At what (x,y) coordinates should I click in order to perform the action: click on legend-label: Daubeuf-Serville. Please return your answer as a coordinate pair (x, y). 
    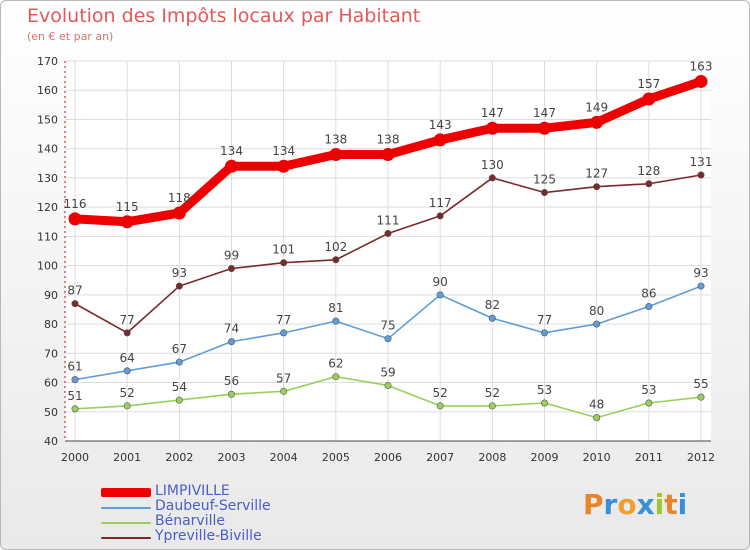
    Looking at the image, I should click on (213, 506).